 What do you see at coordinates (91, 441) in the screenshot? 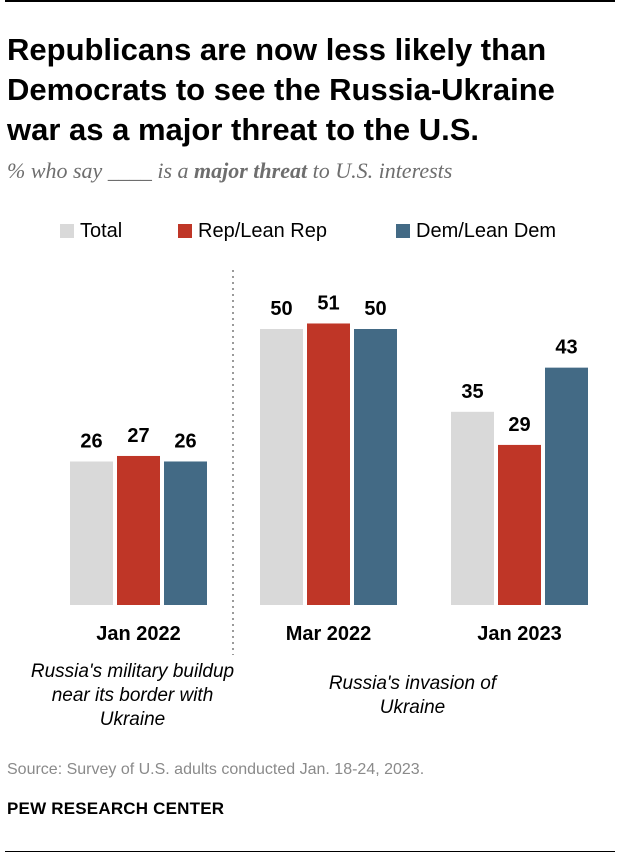
I see `value-label-total-jan-2022: 26` at bounding box center [91, 441].